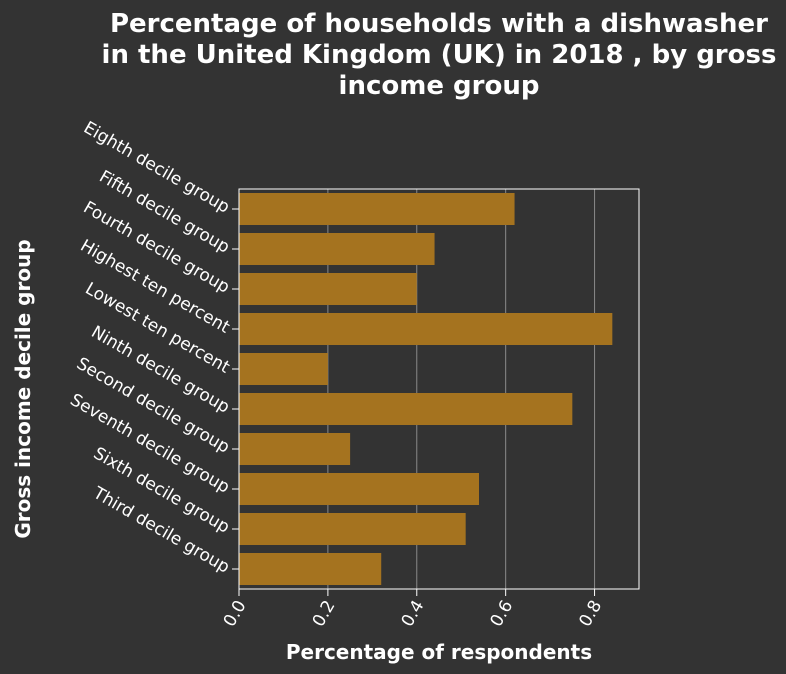 This screenshot has height=674, width=786. I want to click on chart-title-line: income group, so click(439, 86).